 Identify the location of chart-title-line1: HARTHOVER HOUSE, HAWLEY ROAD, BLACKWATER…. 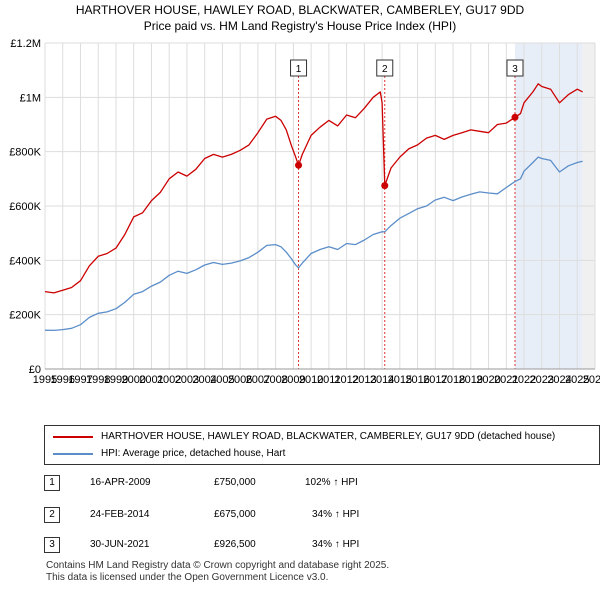
(300, 10).